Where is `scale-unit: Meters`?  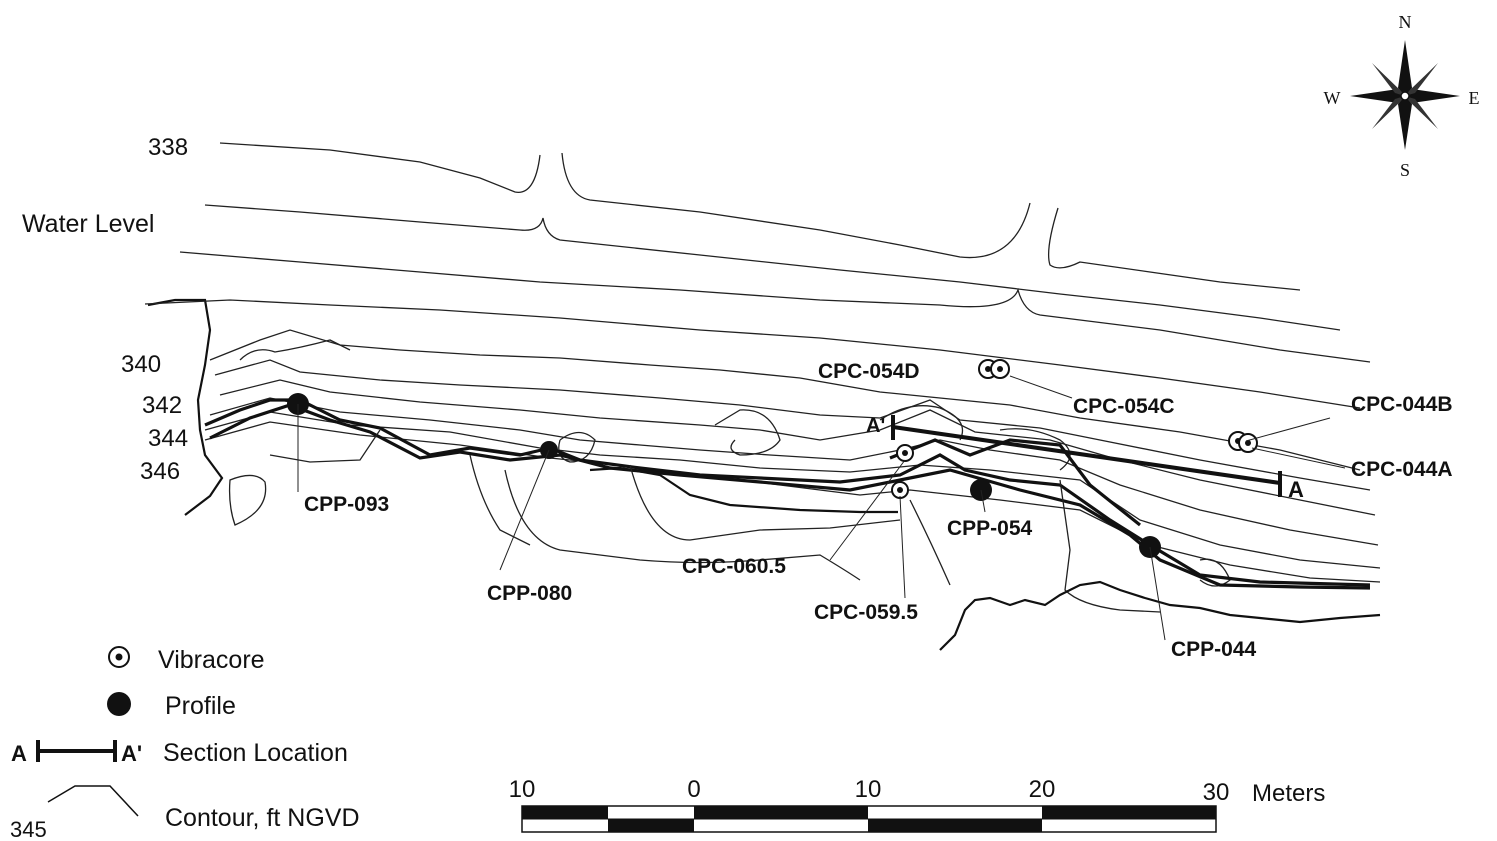 scale-unit: Meters is located at coordinates (1288, 793).